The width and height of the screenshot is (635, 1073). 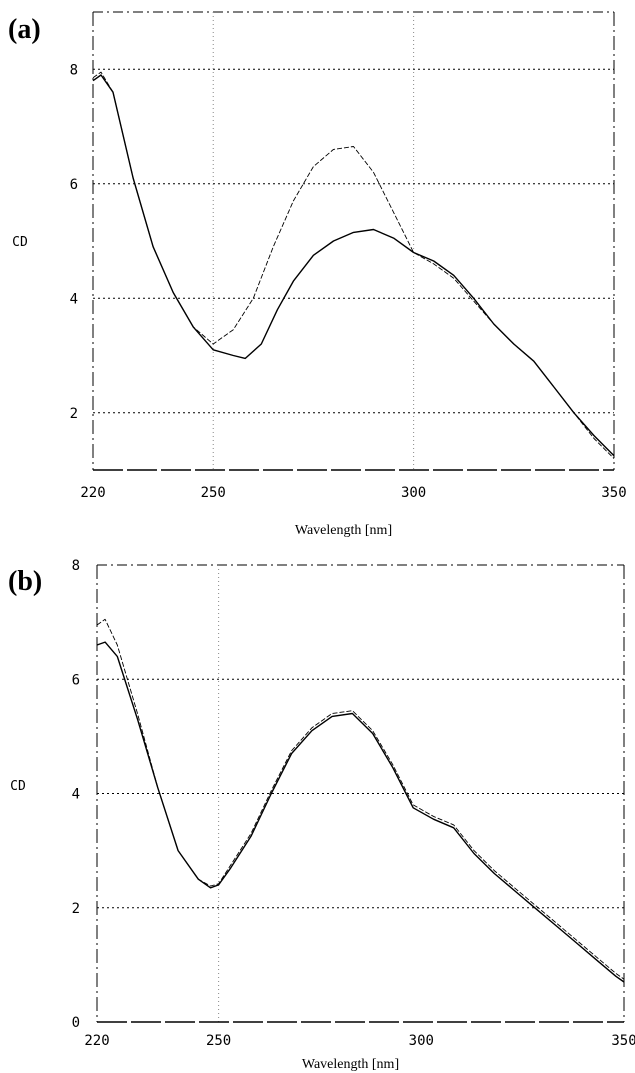 What do you see at coordinates (76, 1023) in the screenshot?
I see `y-tick-label: 0` at bounding box center [76, 1023].